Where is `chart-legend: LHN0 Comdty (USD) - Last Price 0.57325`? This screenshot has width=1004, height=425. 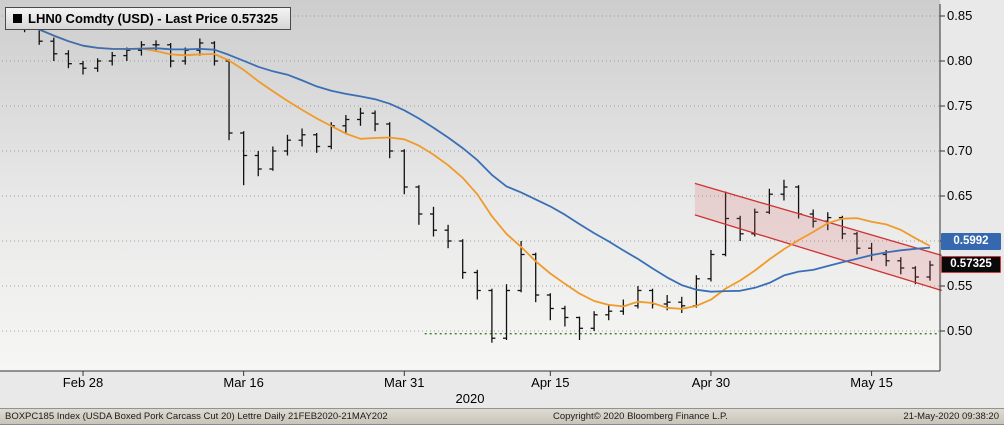
chart-legend: LHN0 Comdty (USD) - Last Price 0.57325 is located at coordinates (148, 18).